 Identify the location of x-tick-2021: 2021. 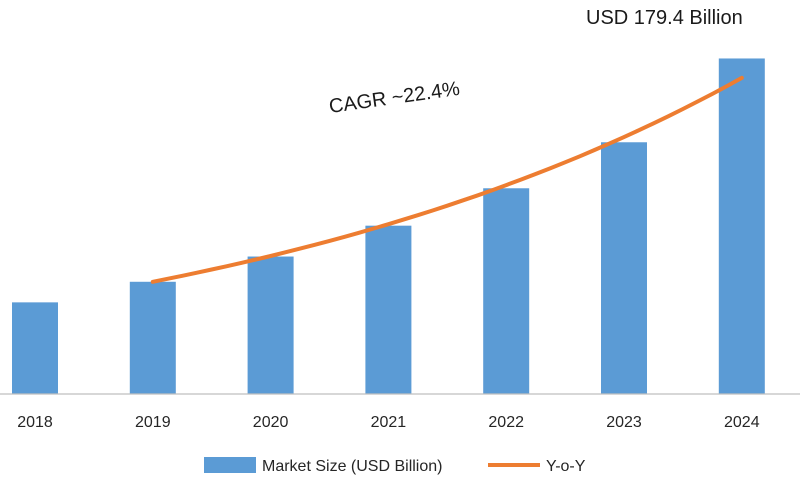
(389, 422).